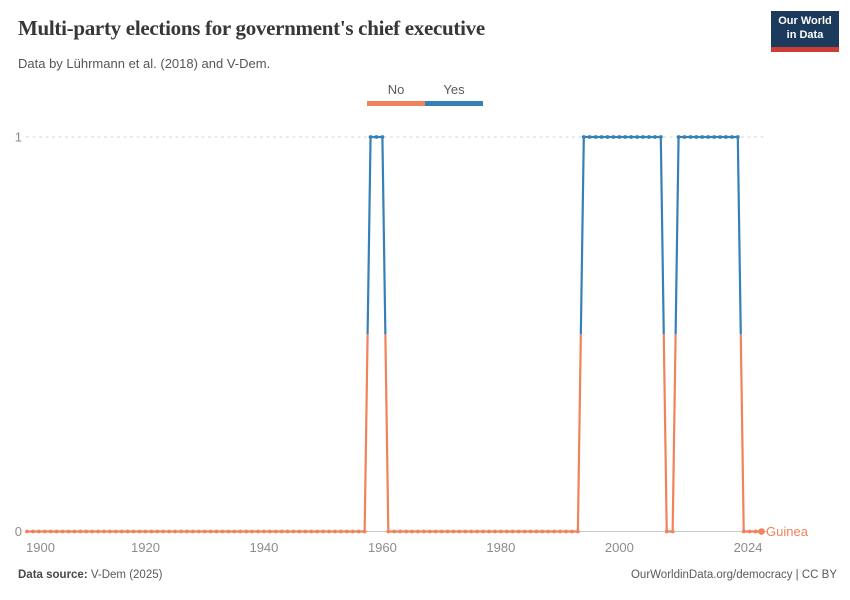 This screenshot has width=850, height=600. What do you see at coordinates (145, 547) in the screenshot?
I see `x-tick-label: 1920` at bounding box center [145, 547].